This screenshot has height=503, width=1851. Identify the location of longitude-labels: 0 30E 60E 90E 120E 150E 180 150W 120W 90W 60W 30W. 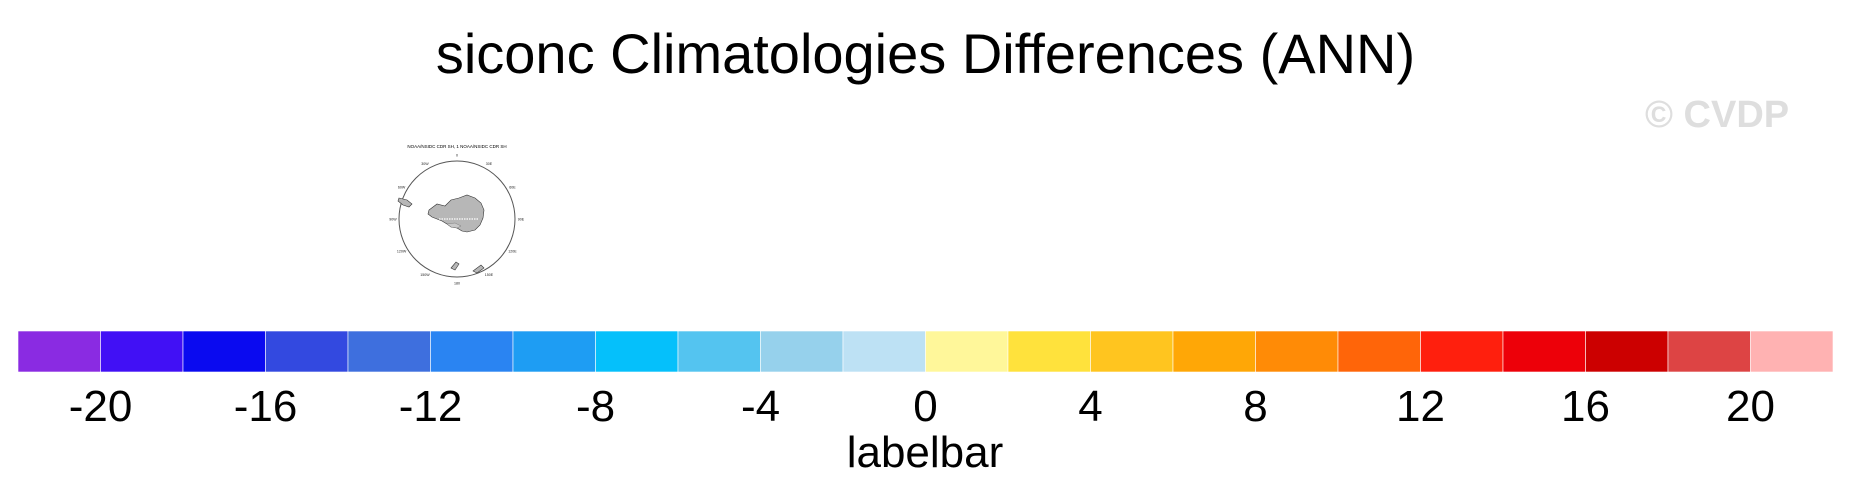
(456, 220).